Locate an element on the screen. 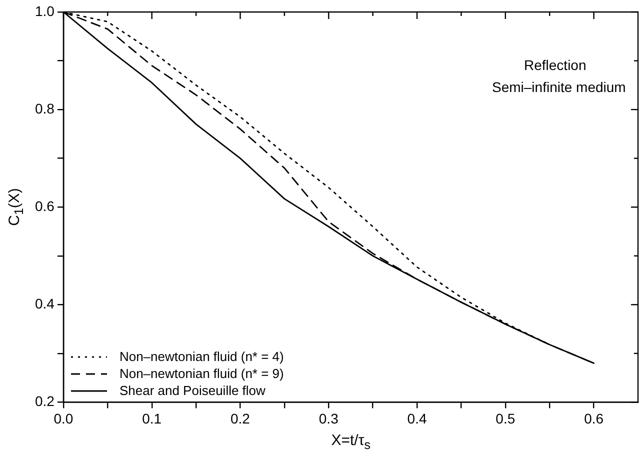 The width and height of the screenshot is (640, 475). y-tick-label: 0.4 is located at coordinates (44, 304).